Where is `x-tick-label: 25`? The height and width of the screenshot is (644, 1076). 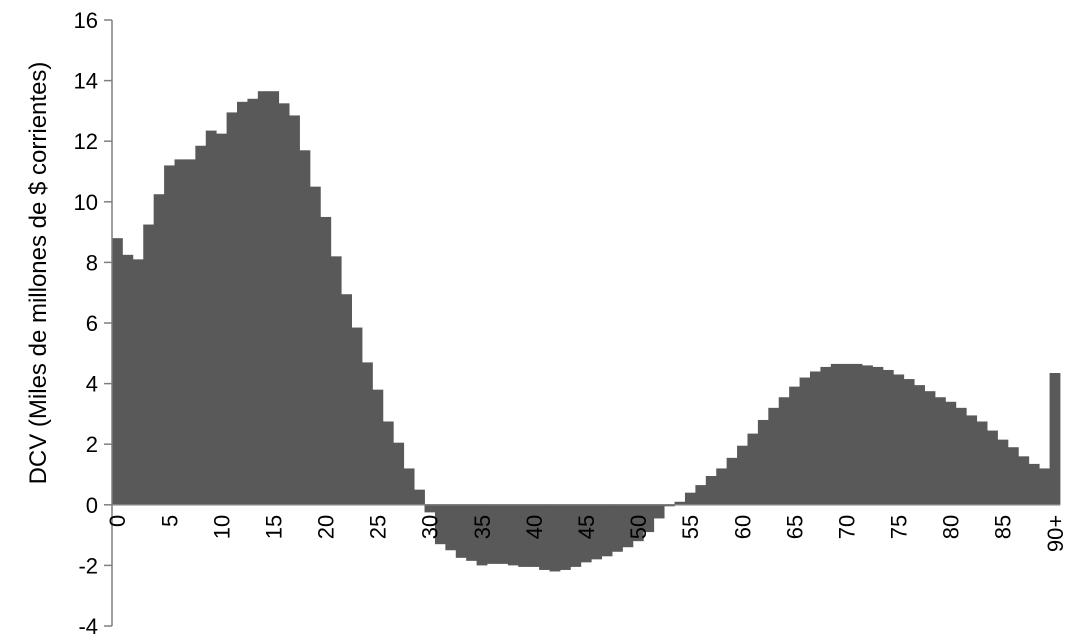 x-tick-label: 25 is located at coordinates (378, 527).